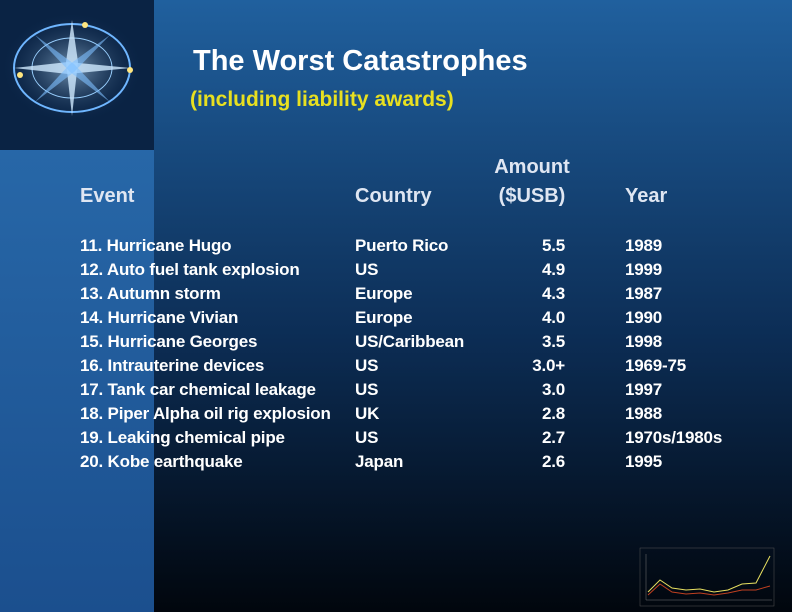 This screenshot has width=792, height=612. What do you see at coordinates (553, 389) in the screenshot?
I see `table-cell: 3.0` at bounding box center [553, 389].